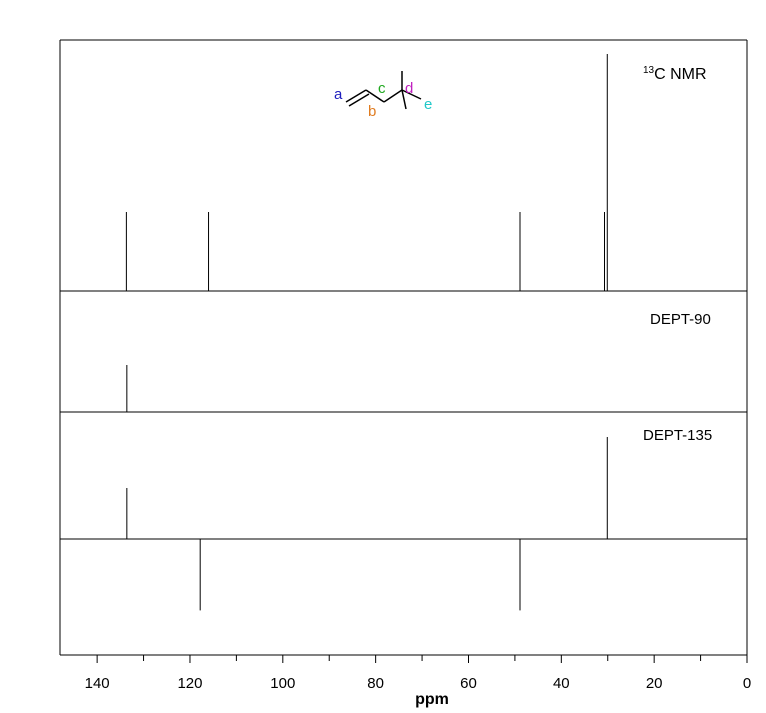 This screenshot has height=713, width=766. What do you see at coordinates (404, 99) in the screenshot?
I see `bond-d-methyl-down` at bounding box center [404, 99].